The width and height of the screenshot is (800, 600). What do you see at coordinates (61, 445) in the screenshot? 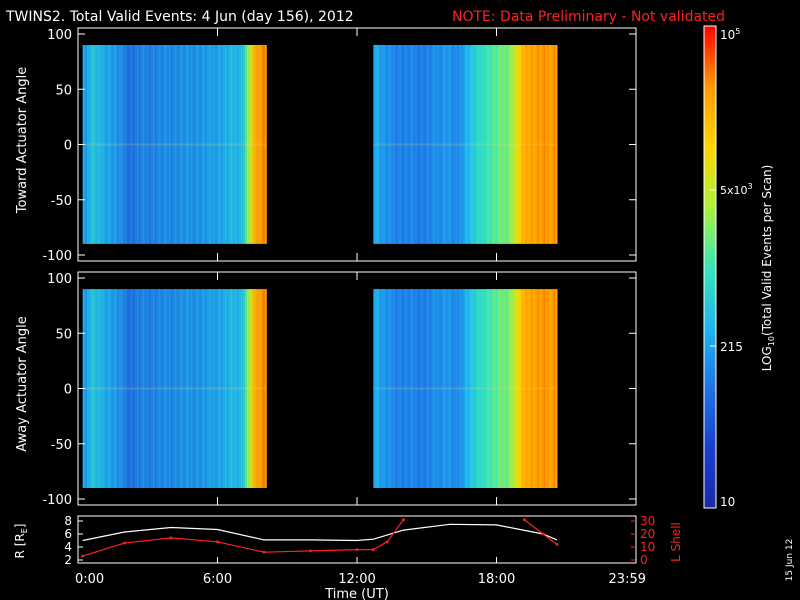
I see `y-tick-label: -50` at bounding box center [61, 445].